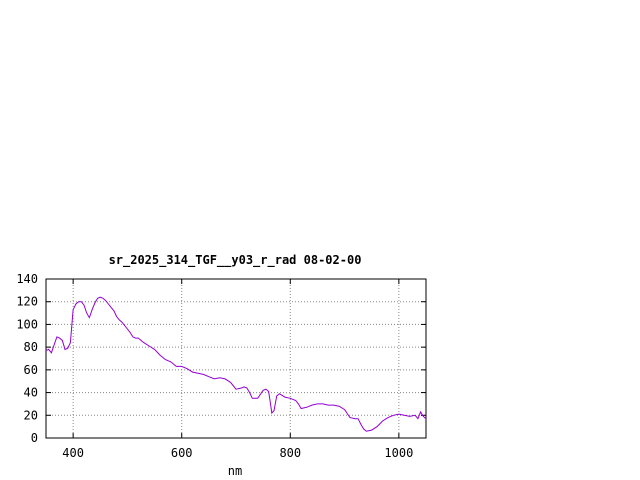 The height and width of the screenshot is (480, 640). Describe the element at coordinates (31, 415) in the screenshot. I see `y-tick-label: 20` at that location.